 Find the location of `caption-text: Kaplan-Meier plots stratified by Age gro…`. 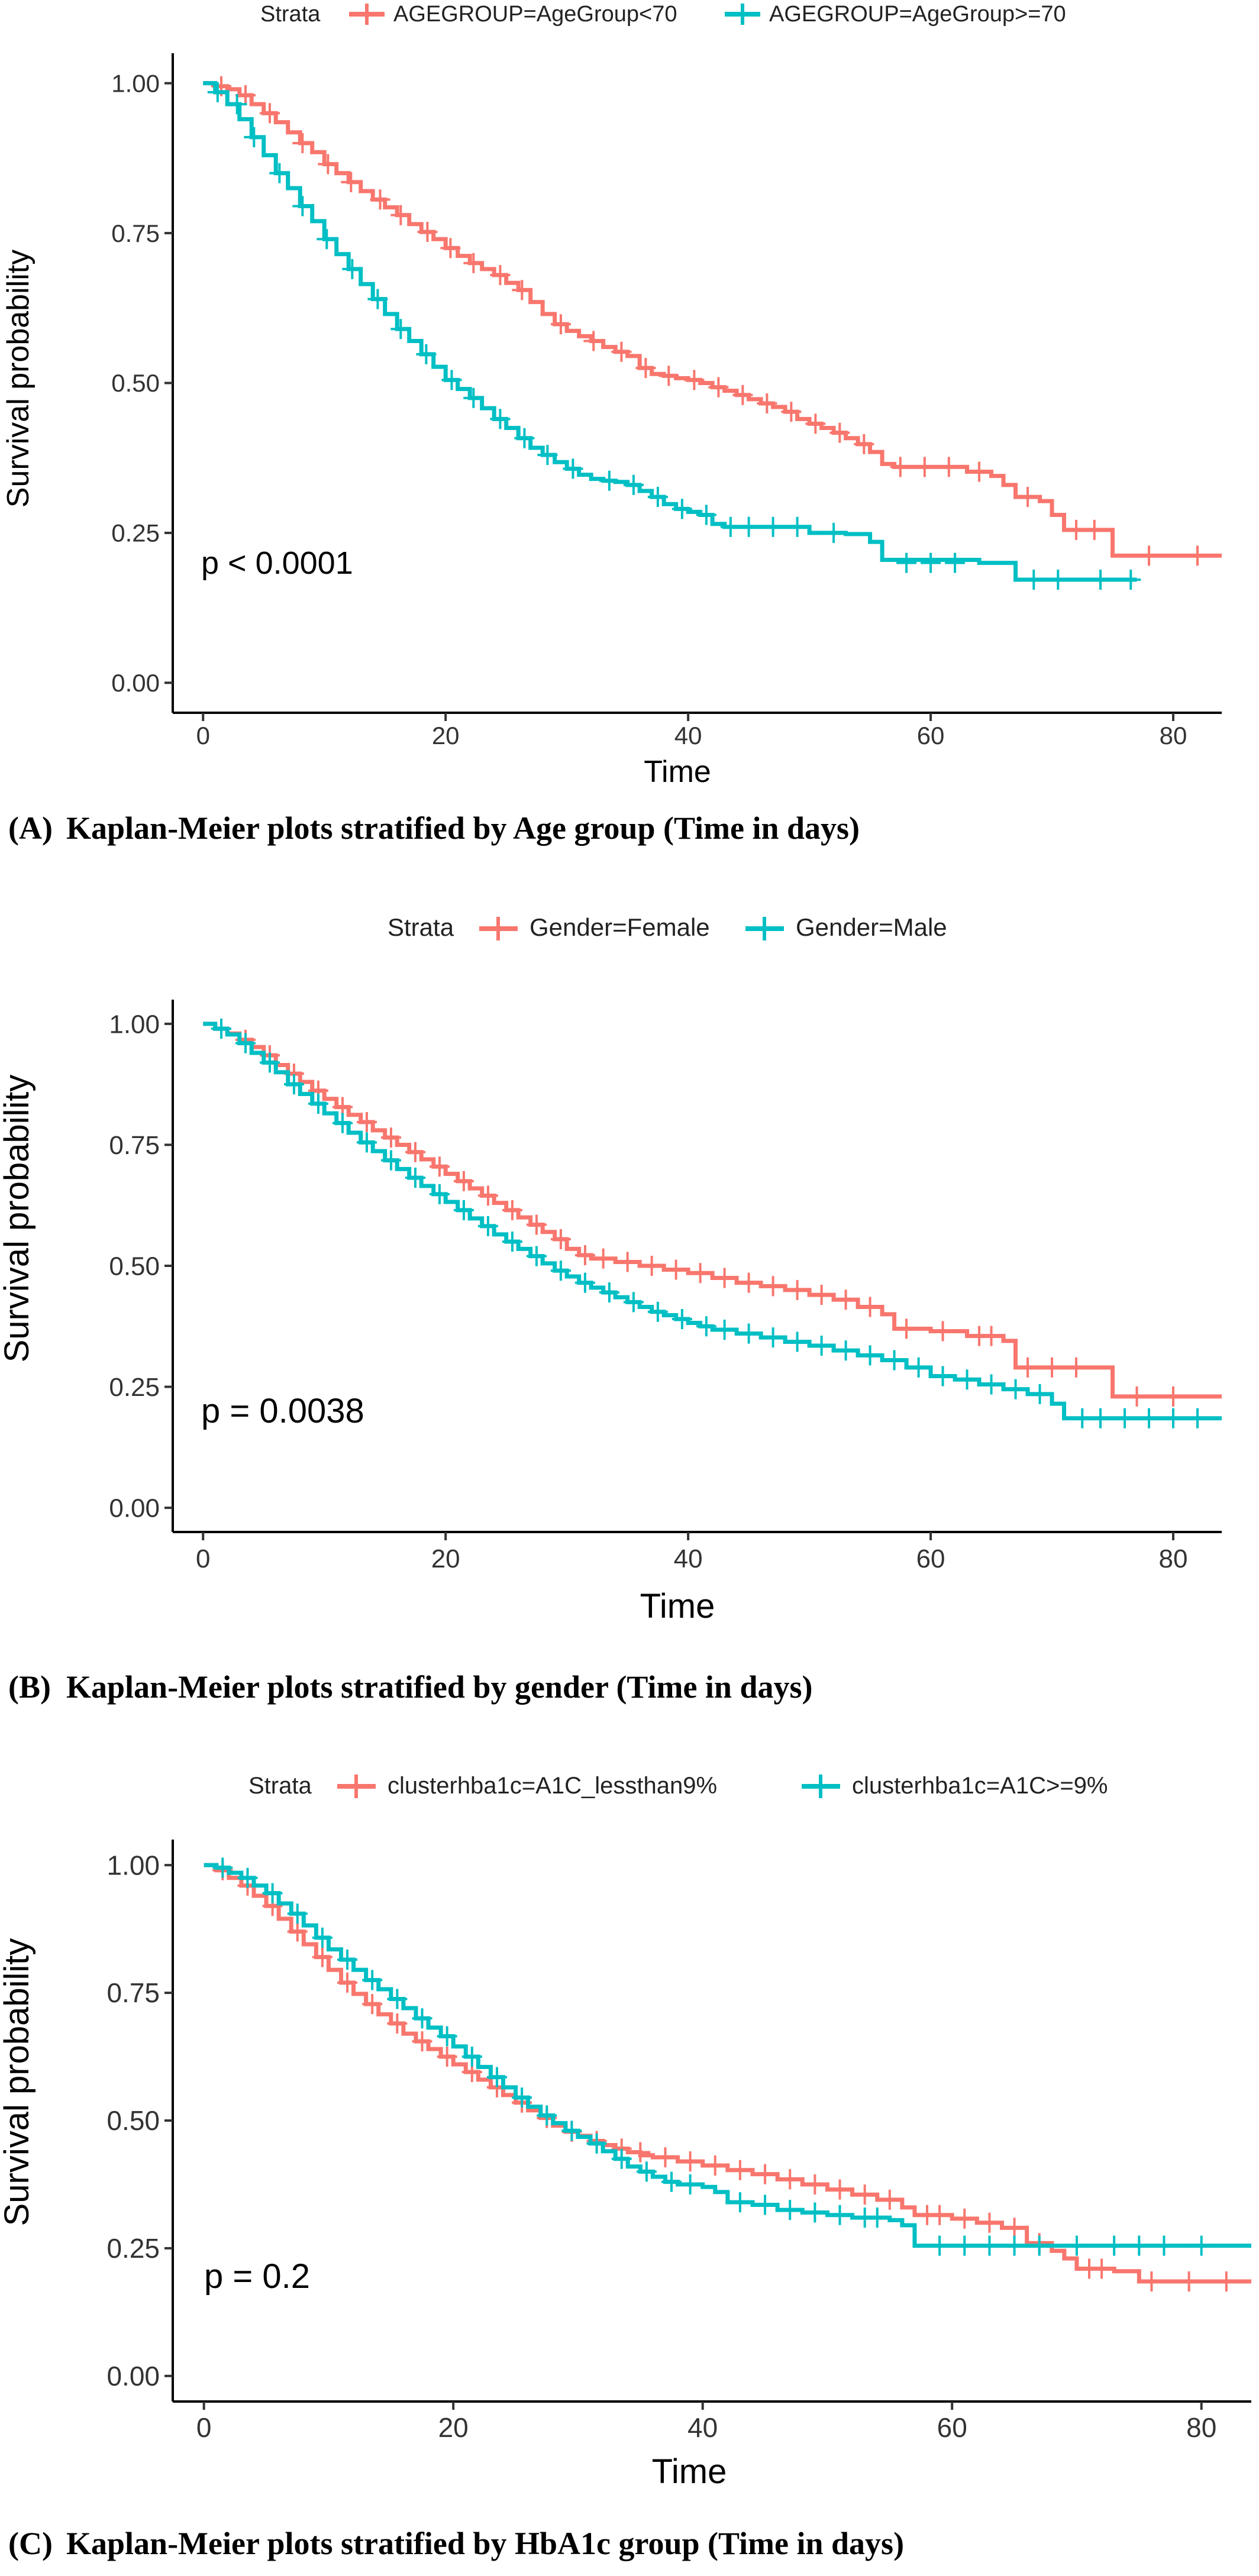

caption-text: Kaplan-Meier plots stratified by Age gro… is located at coordinates (463, 828).